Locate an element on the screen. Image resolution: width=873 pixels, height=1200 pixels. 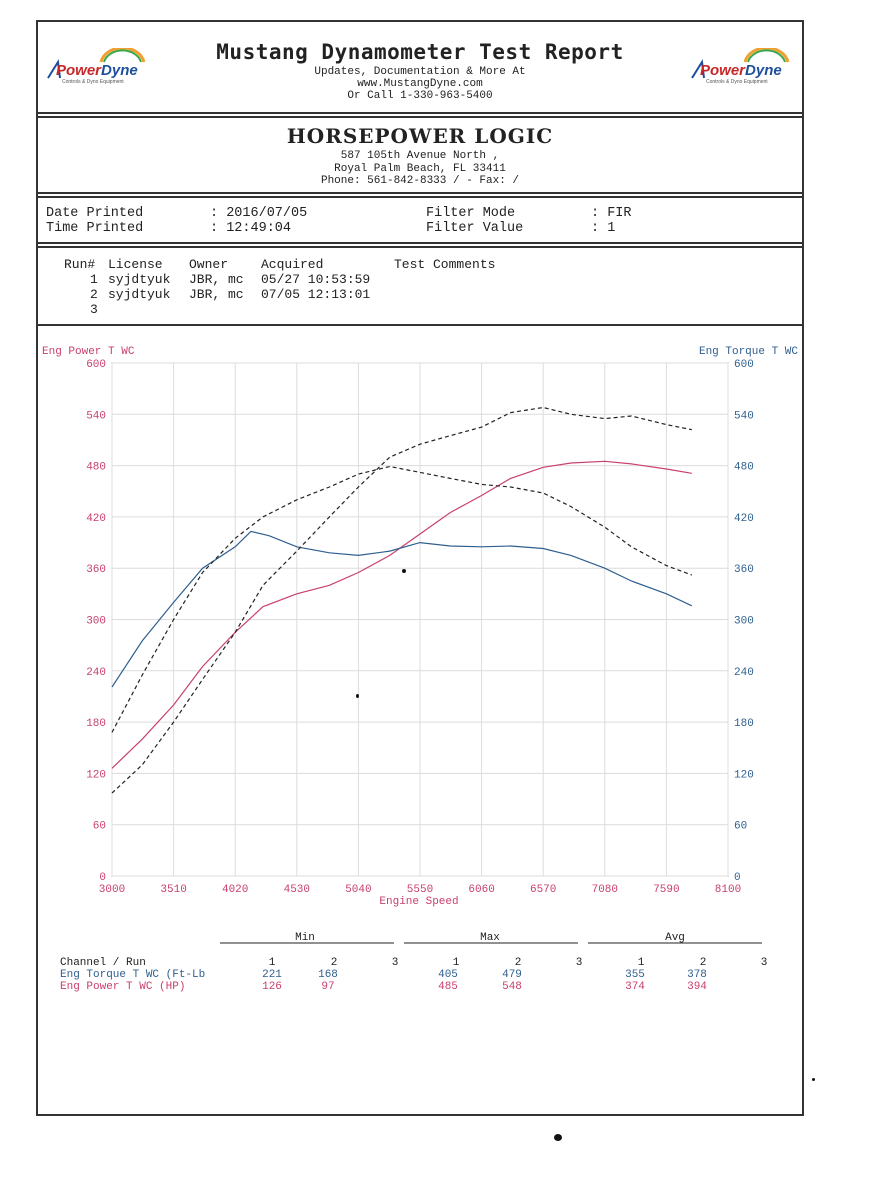
x-tick-label: 5040 is located at coordinates (358, 890).